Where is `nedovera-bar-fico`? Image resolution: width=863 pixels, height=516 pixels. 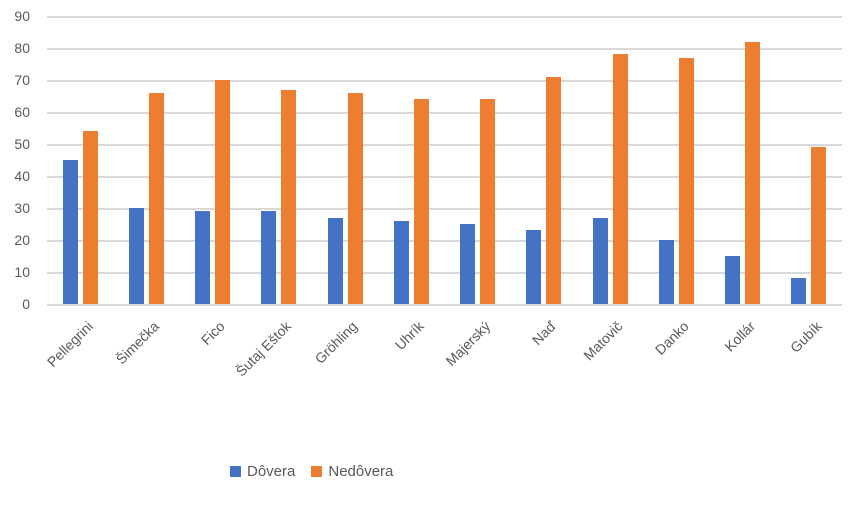
nedovera-bar-fico is located at coordinates (223, 192).